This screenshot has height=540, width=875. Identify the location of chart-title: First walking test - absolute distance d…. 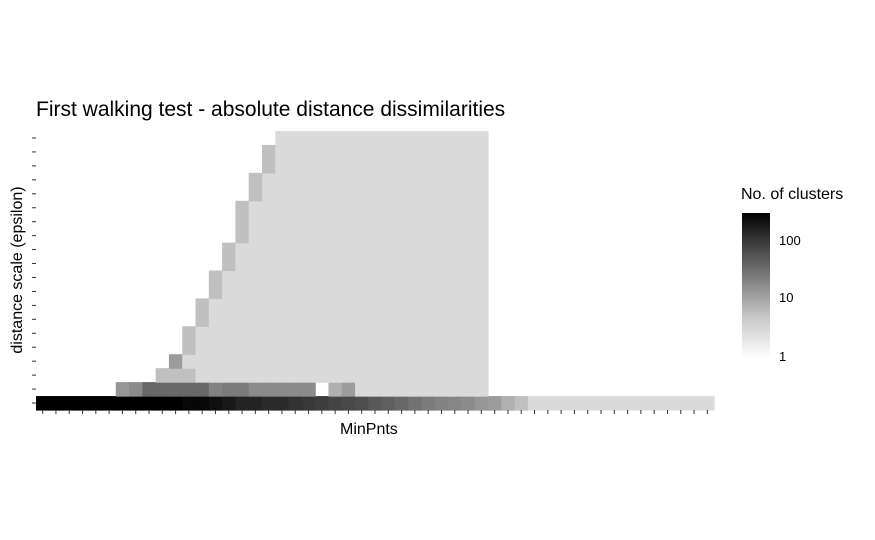
(271, 109).